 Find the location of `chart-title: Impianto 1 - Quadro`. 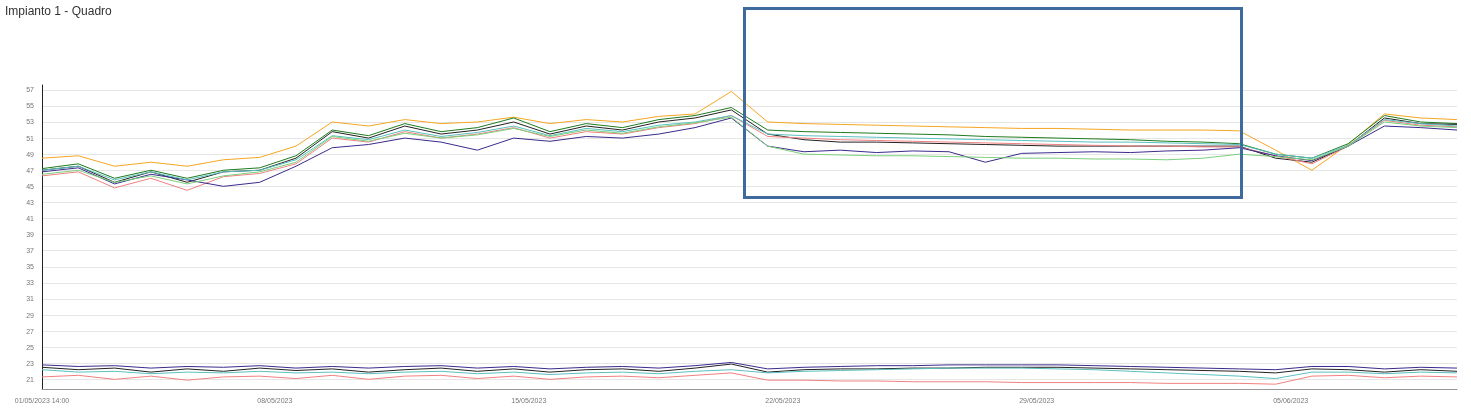

chart-title: Impianto 1 - Quadro is located at coordinates (59, 11).